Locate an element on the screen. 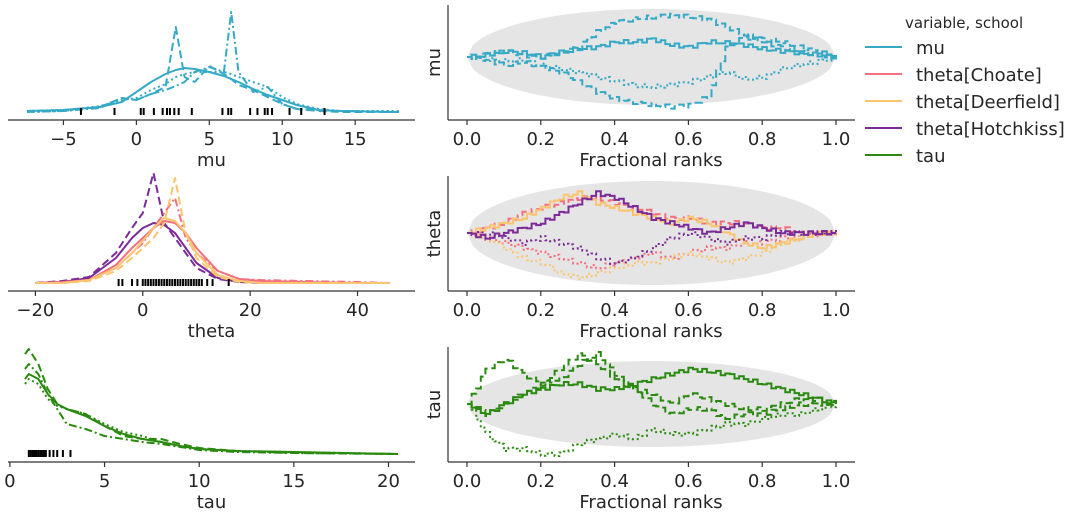  legend-item: mu is located at coordinates (905, 48).